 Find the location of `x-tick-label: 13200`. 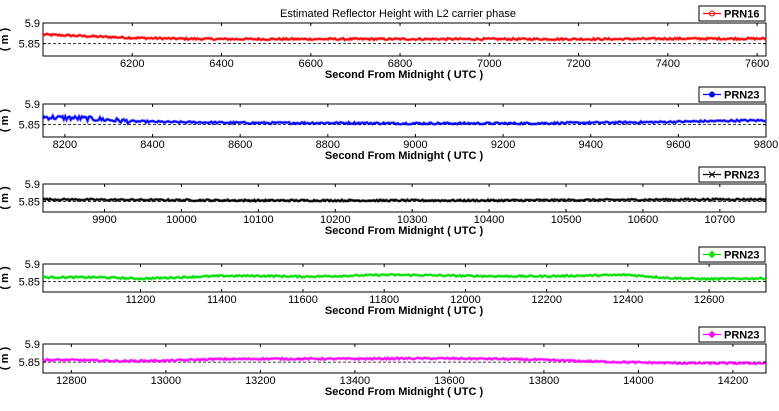

x-tick-label: 13200 is located at coordinates (260, 381).